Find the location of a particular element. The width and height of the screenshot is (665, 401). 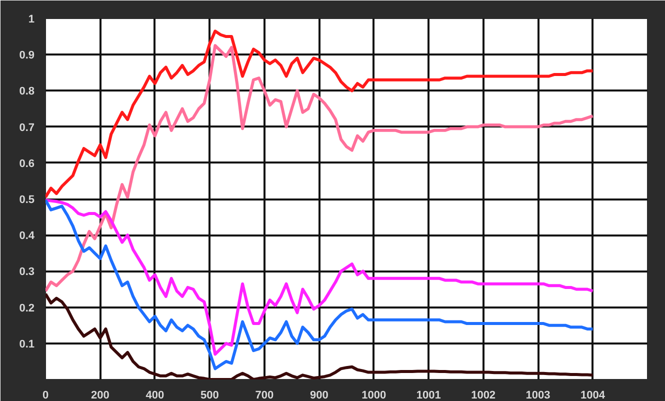

x-tick-label: 700 is located at coordinates (264, 395).